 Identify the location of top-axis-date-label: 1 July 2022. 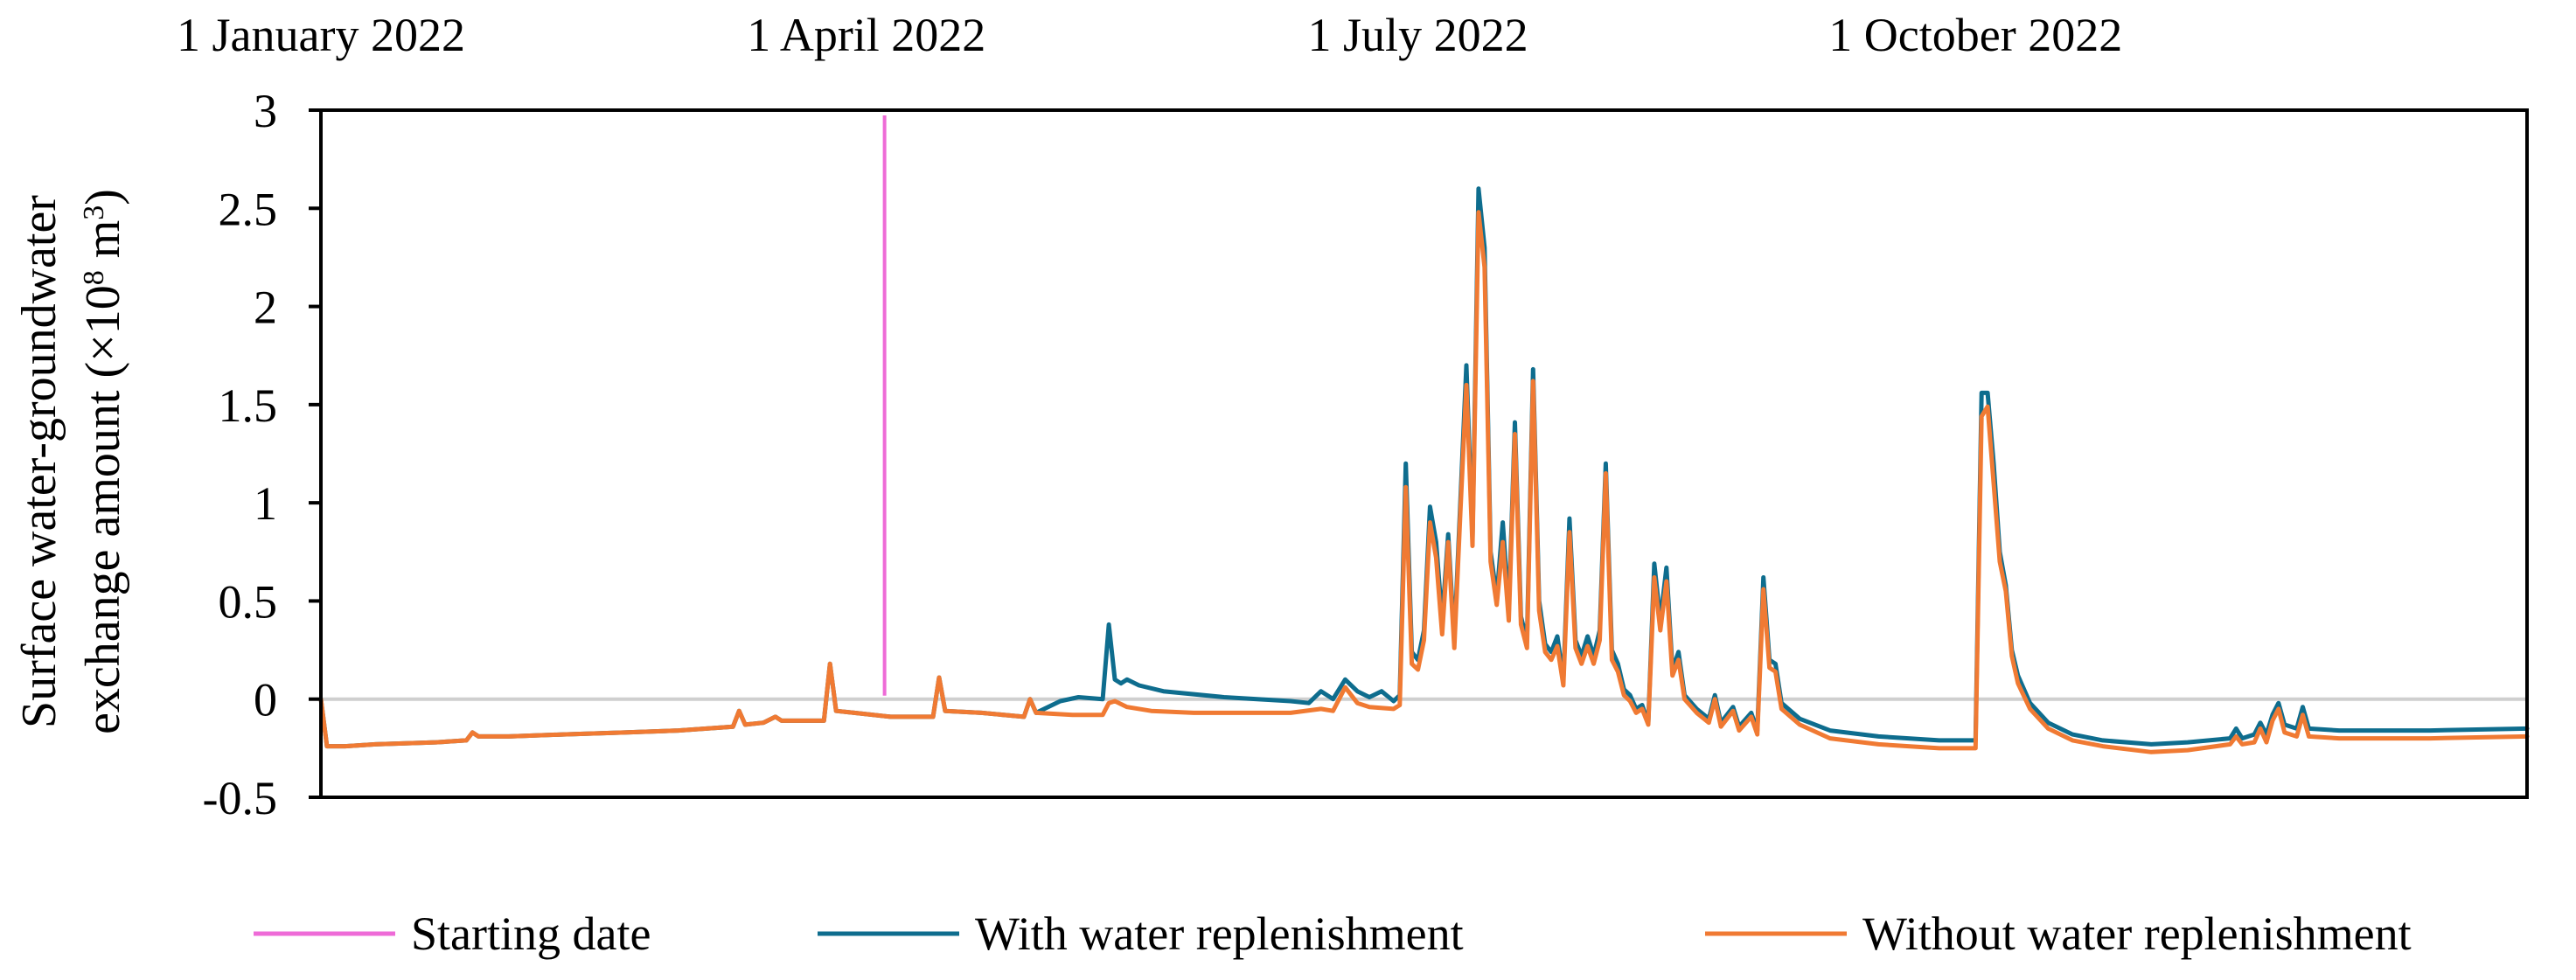
(1418, 35).